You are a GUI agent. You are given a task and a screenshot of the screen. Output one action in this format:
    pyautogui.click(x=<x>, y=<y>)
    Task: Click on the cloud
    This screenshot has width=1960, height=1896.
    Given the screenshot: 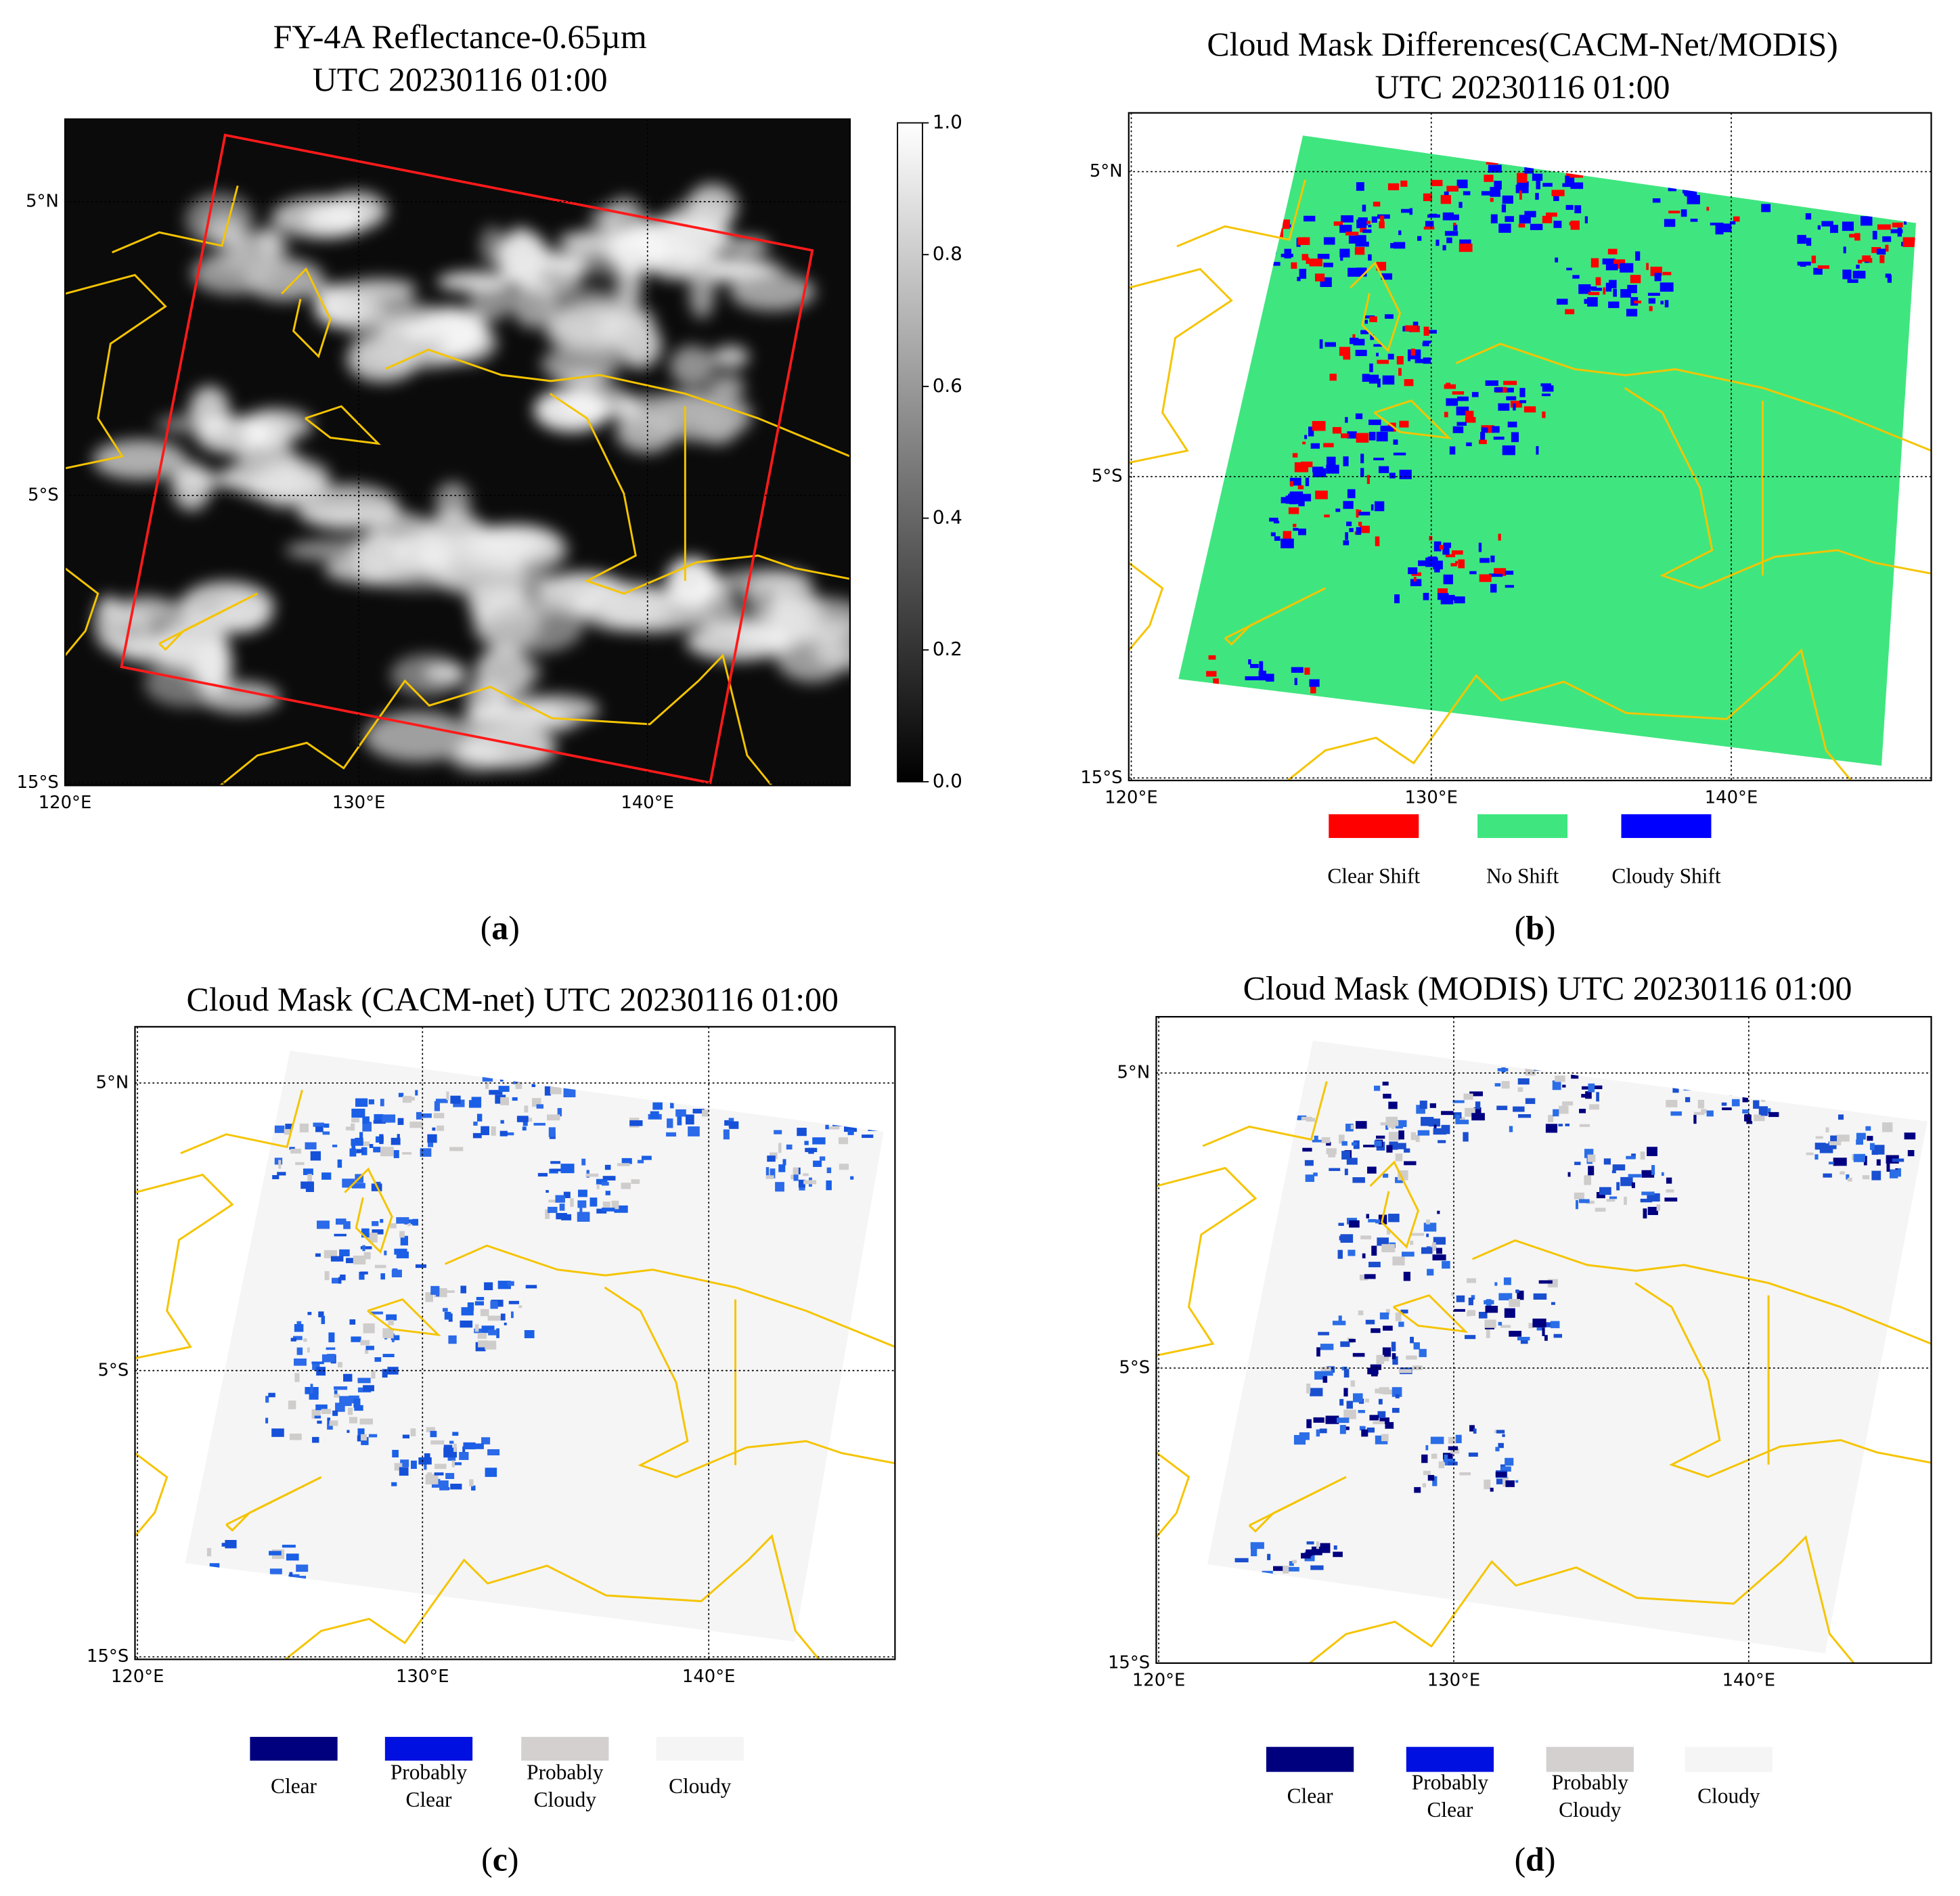 What is the action you would take?
    pyautogui.click(x=523, y=257)
    